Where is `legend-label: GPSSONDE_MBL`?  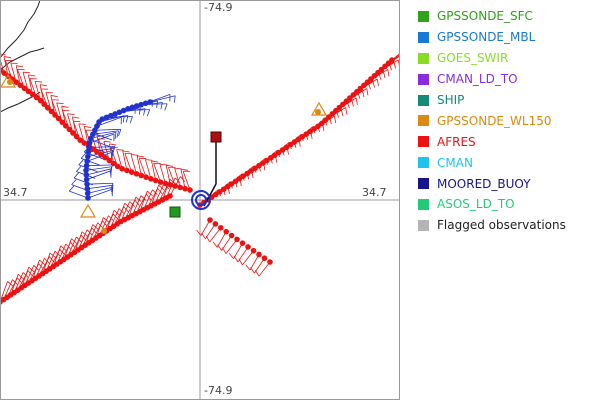 legend-label: GPSSONDE_MBL is located at coordinates (486, 37).